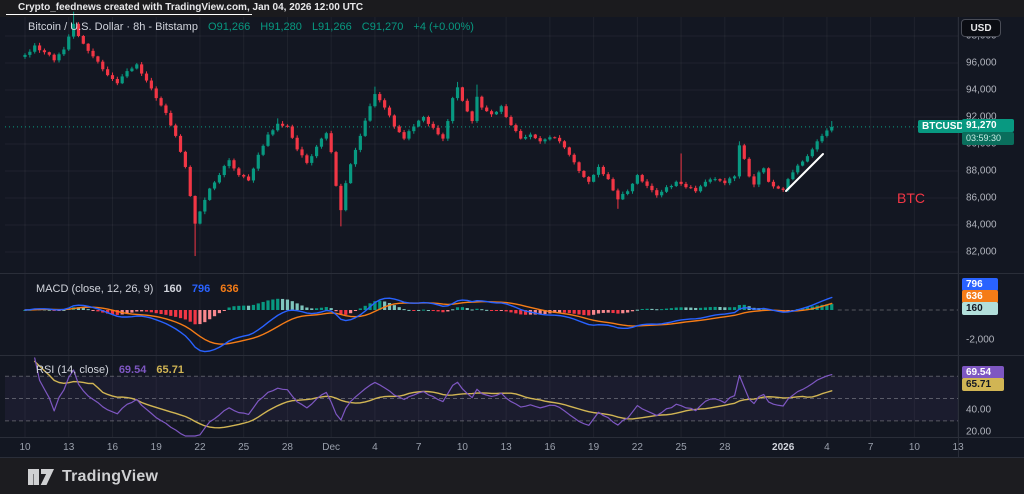  Describe the element at coordinates (958, 237) in the screenshot. I see `price-axis-separator` at that location.